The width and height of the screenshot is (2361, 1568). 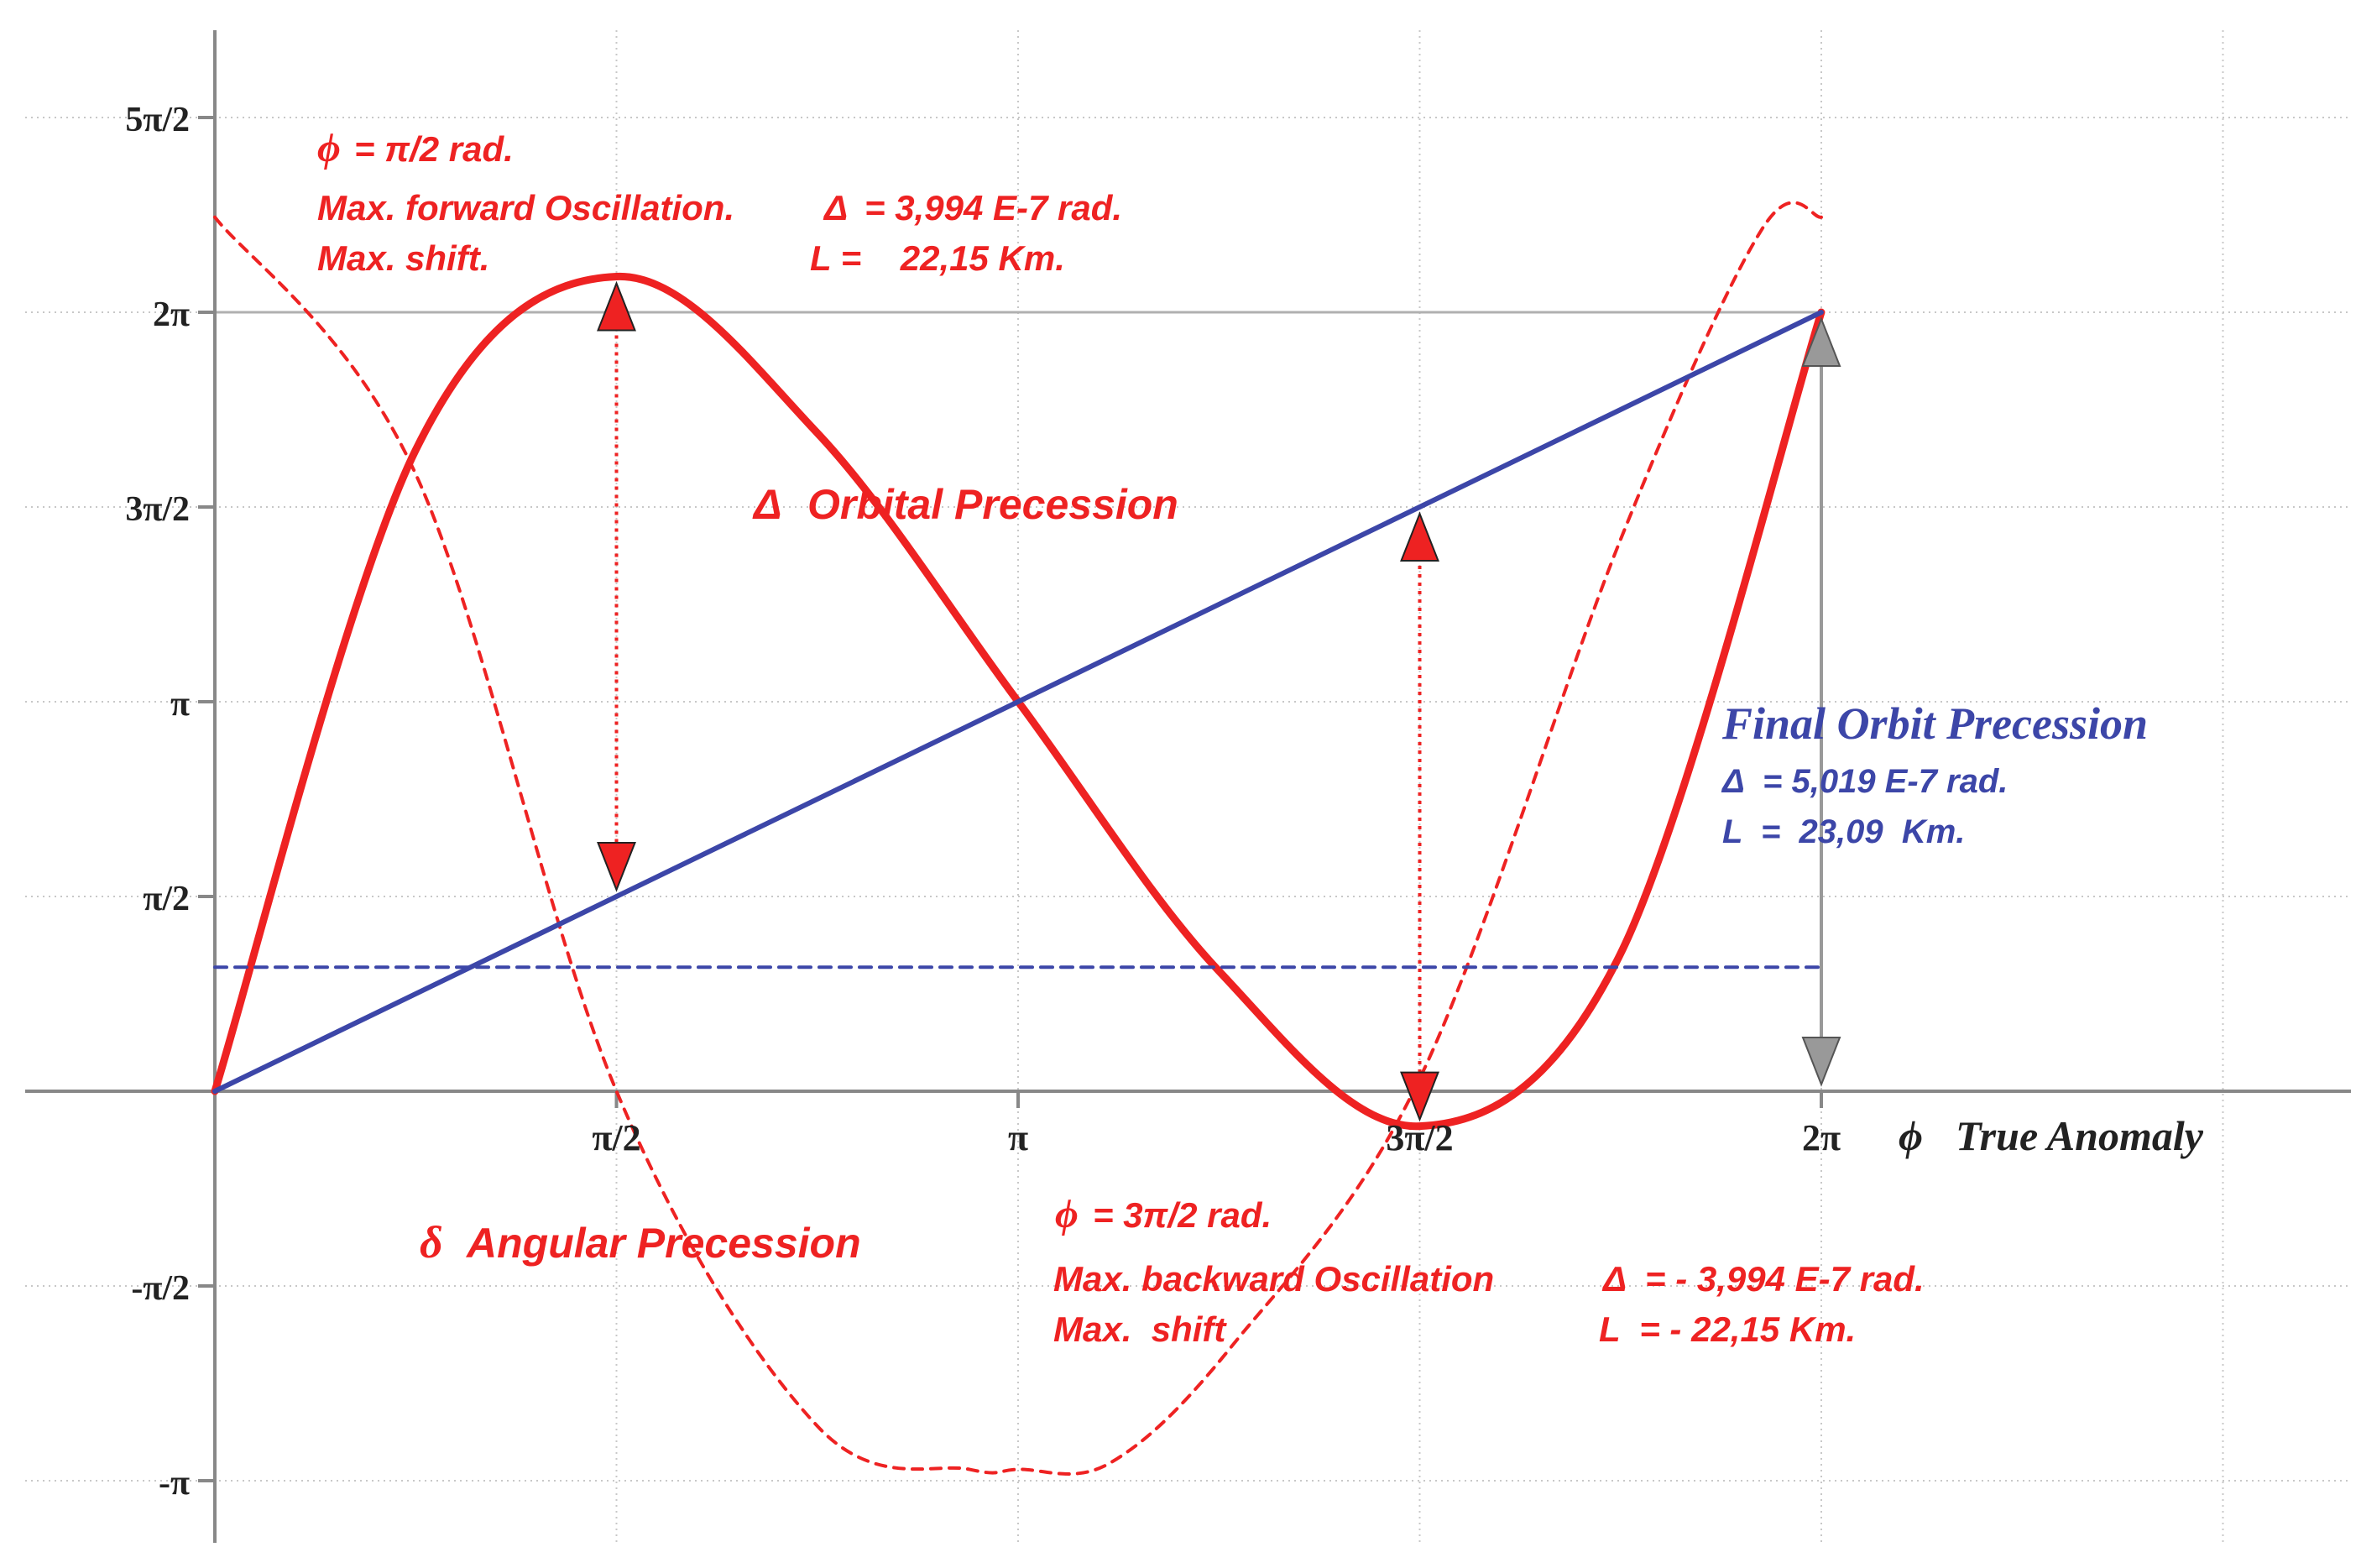 I want to click on angular-precession-label: Angular Precession, so click(x=663, y=1243).